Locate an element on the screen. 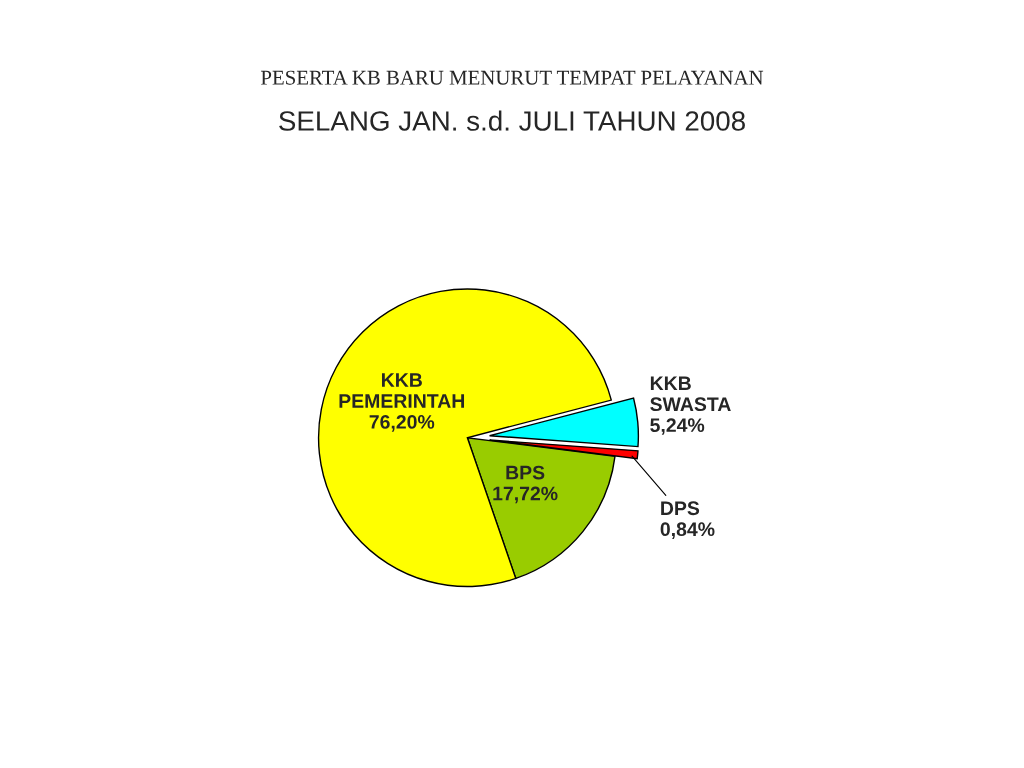 The image size is (1024, 768). slice-label: BPS is located at coordinates (525, 472).